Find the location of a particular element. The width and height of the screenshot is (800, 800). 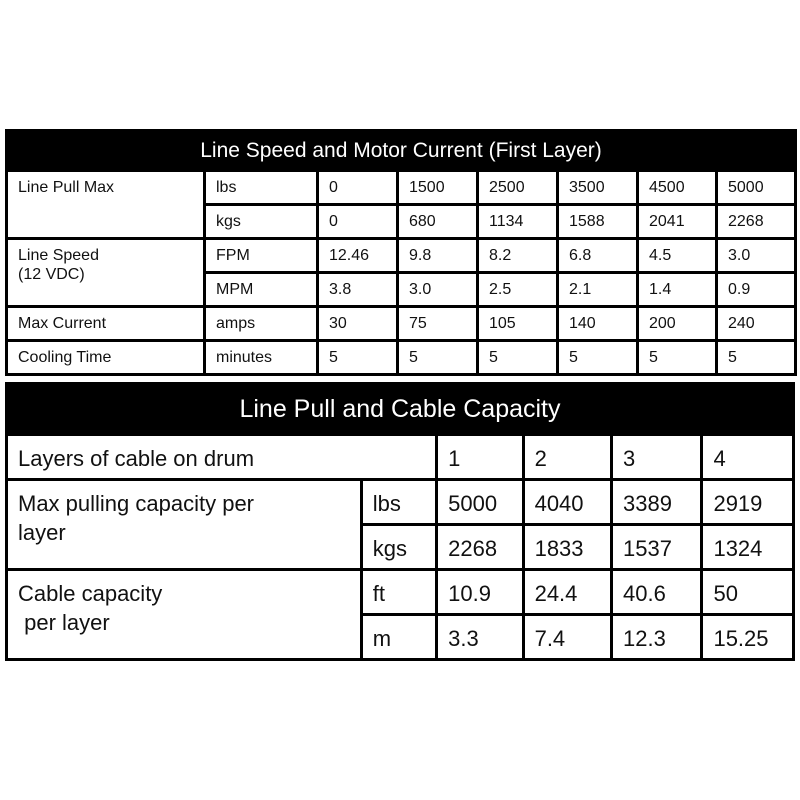

value-cell: 3.8 is located at coordinates (357, 289).